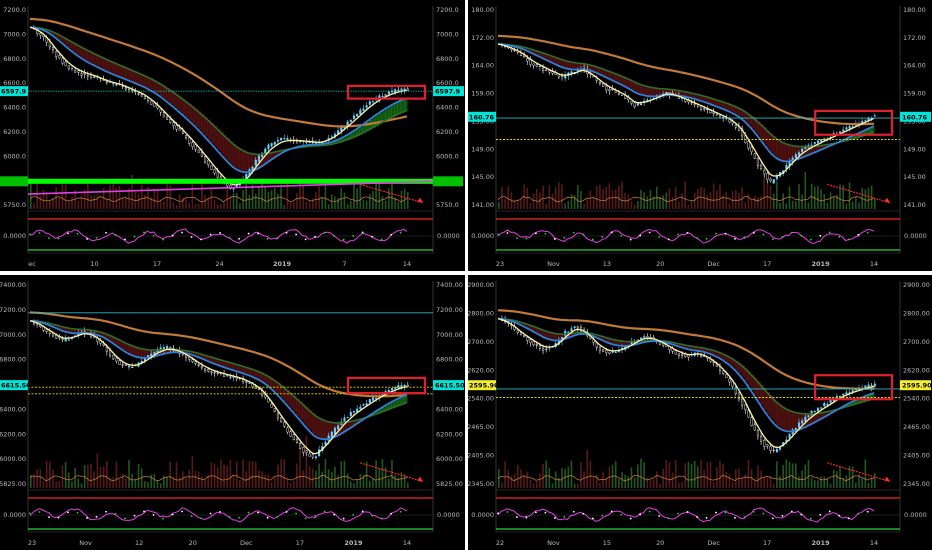  I want to click on ema-slow-line, so click(686, 366).